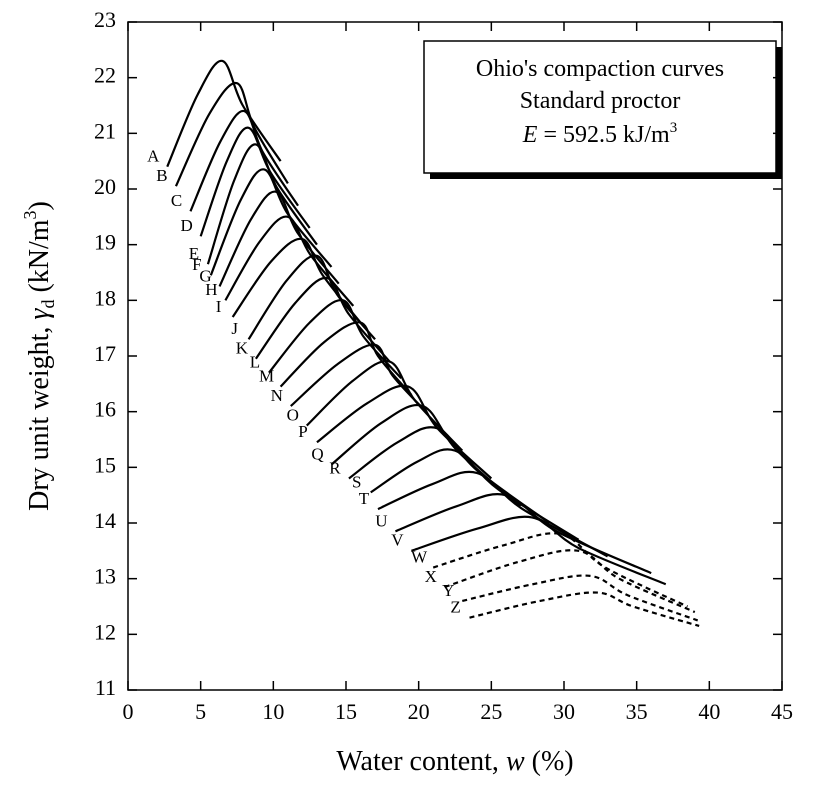 The width and height of the screenshot is (813, 787). What do you see at coordinates (105, 75) in the screenshot?
I see `y-tick-label: 22` at bounding box center [105, 75].